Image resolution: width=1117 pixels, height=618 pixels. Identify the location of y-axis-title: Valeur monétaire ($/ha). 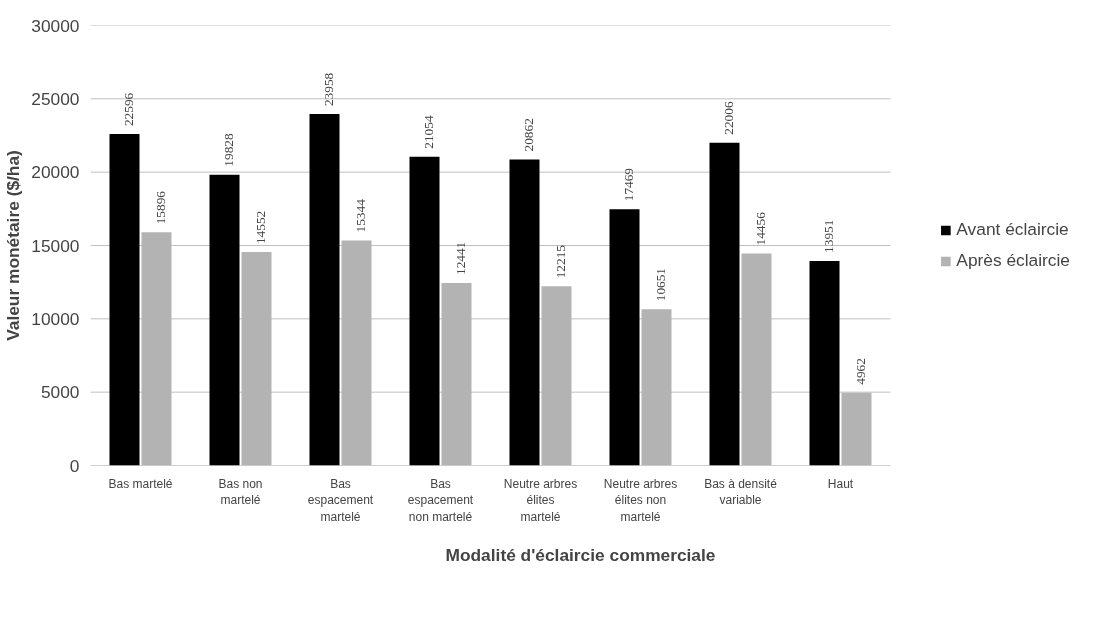
(13, 245).